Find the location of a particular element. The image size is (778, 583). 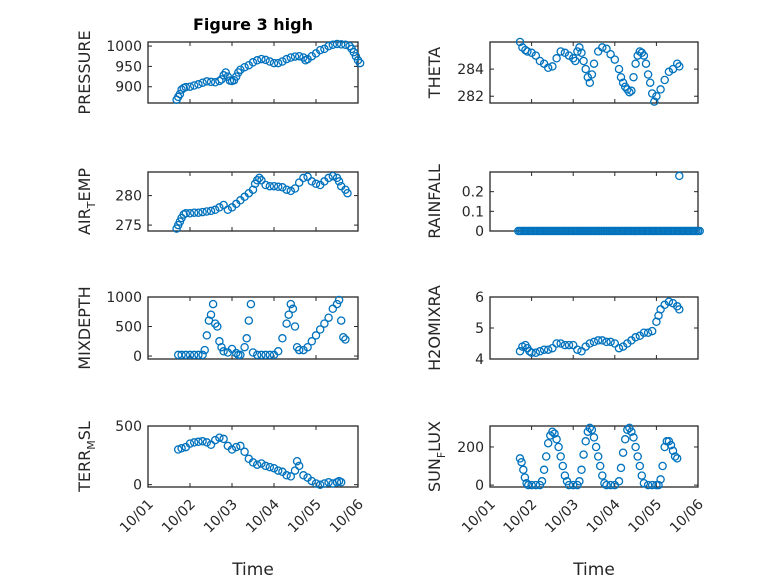

pressure-series is located at coordinates (268, 71).